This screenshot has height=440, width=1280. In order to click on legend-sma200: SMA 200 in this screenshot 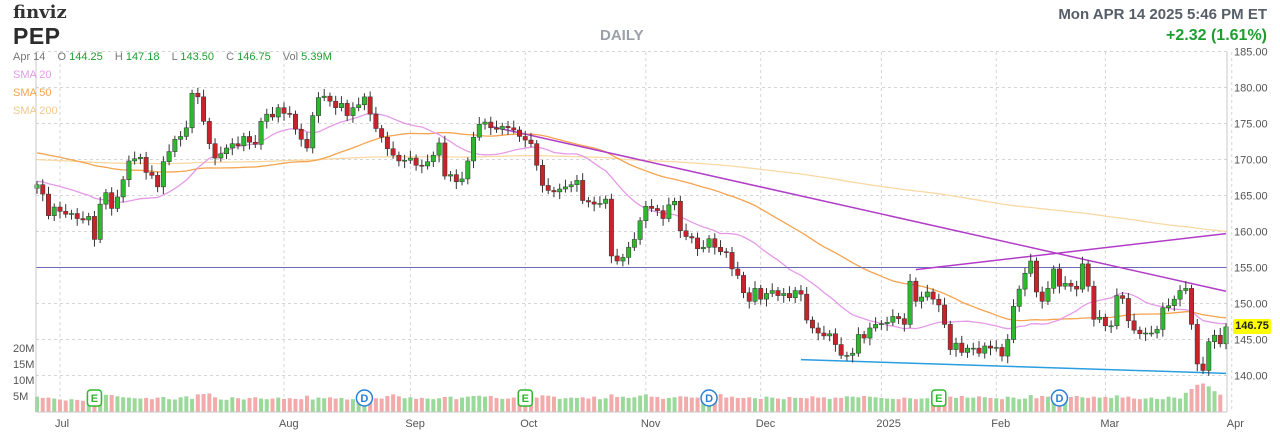, I will do `click(35, 111)`.